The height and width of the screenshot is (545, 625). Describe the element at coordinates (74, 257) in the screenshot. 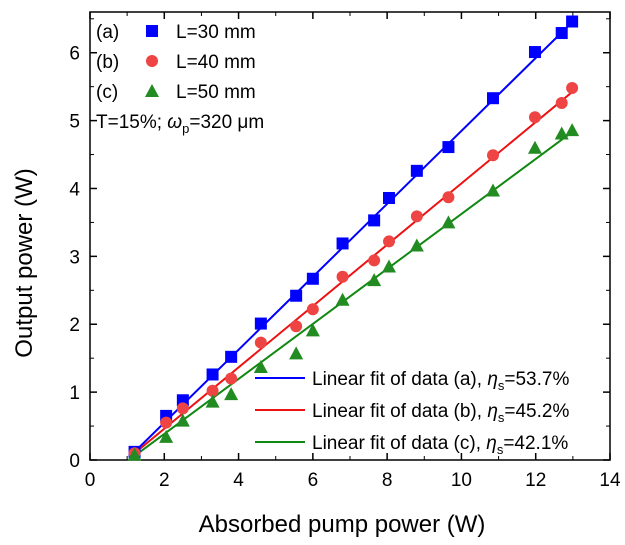

I see `y-tick-label: 3` at that location.